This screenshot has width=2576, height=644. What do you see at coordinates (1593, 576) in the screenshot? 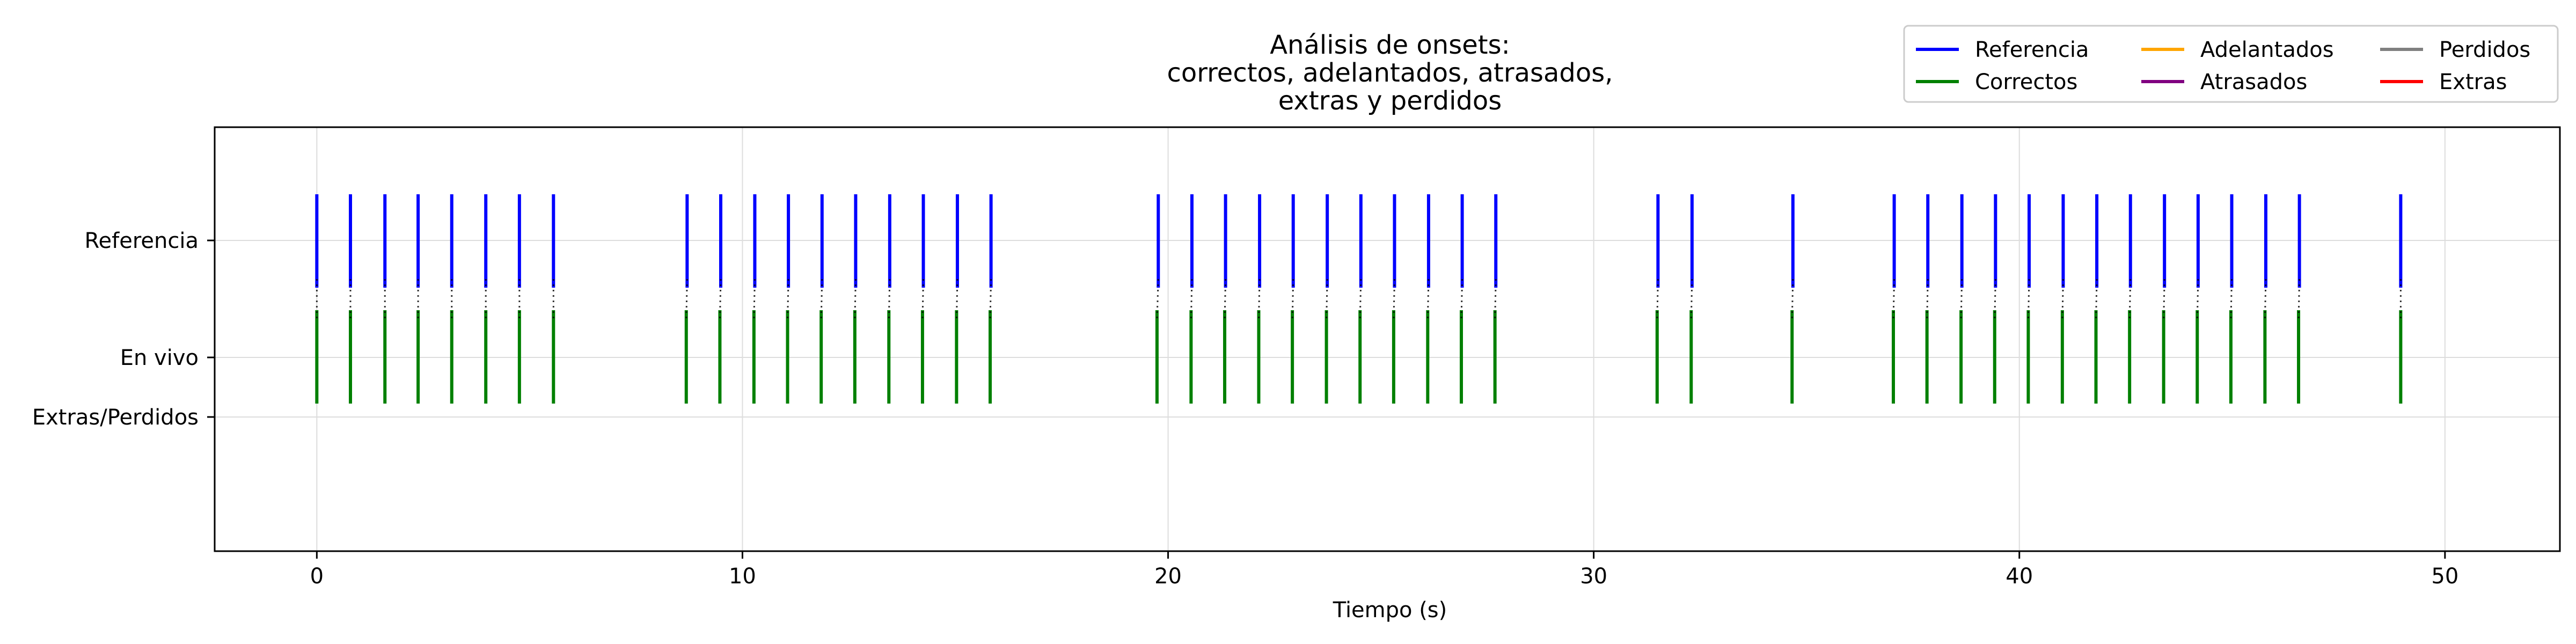
I see `x-tick-label: 30` at bounding box center [1593, 576].